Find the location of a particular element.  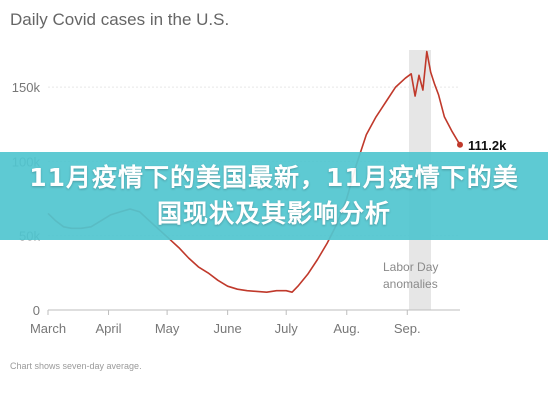

headline-text: 11月疫情下的美国最新，11月疫情下的美国现状及其影响分析 is located at coordinates (274, 195).